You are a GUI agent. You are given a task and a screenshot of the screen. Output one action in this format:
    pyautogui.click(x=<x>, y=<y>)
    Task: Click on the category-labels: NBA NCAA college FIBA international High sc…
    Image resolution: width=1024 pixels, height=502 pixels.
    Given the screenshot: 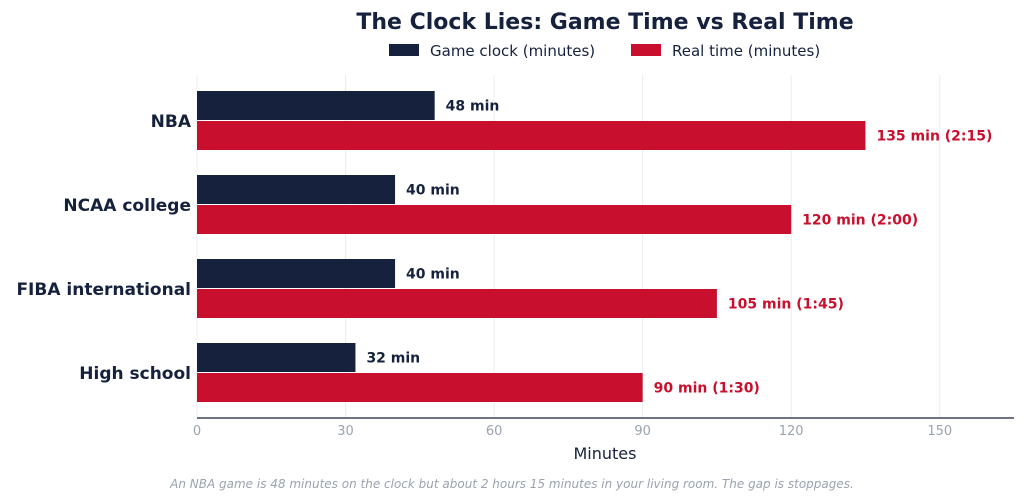 What is the action you would take?
    pyautogui.click(x=103, y=248)
    